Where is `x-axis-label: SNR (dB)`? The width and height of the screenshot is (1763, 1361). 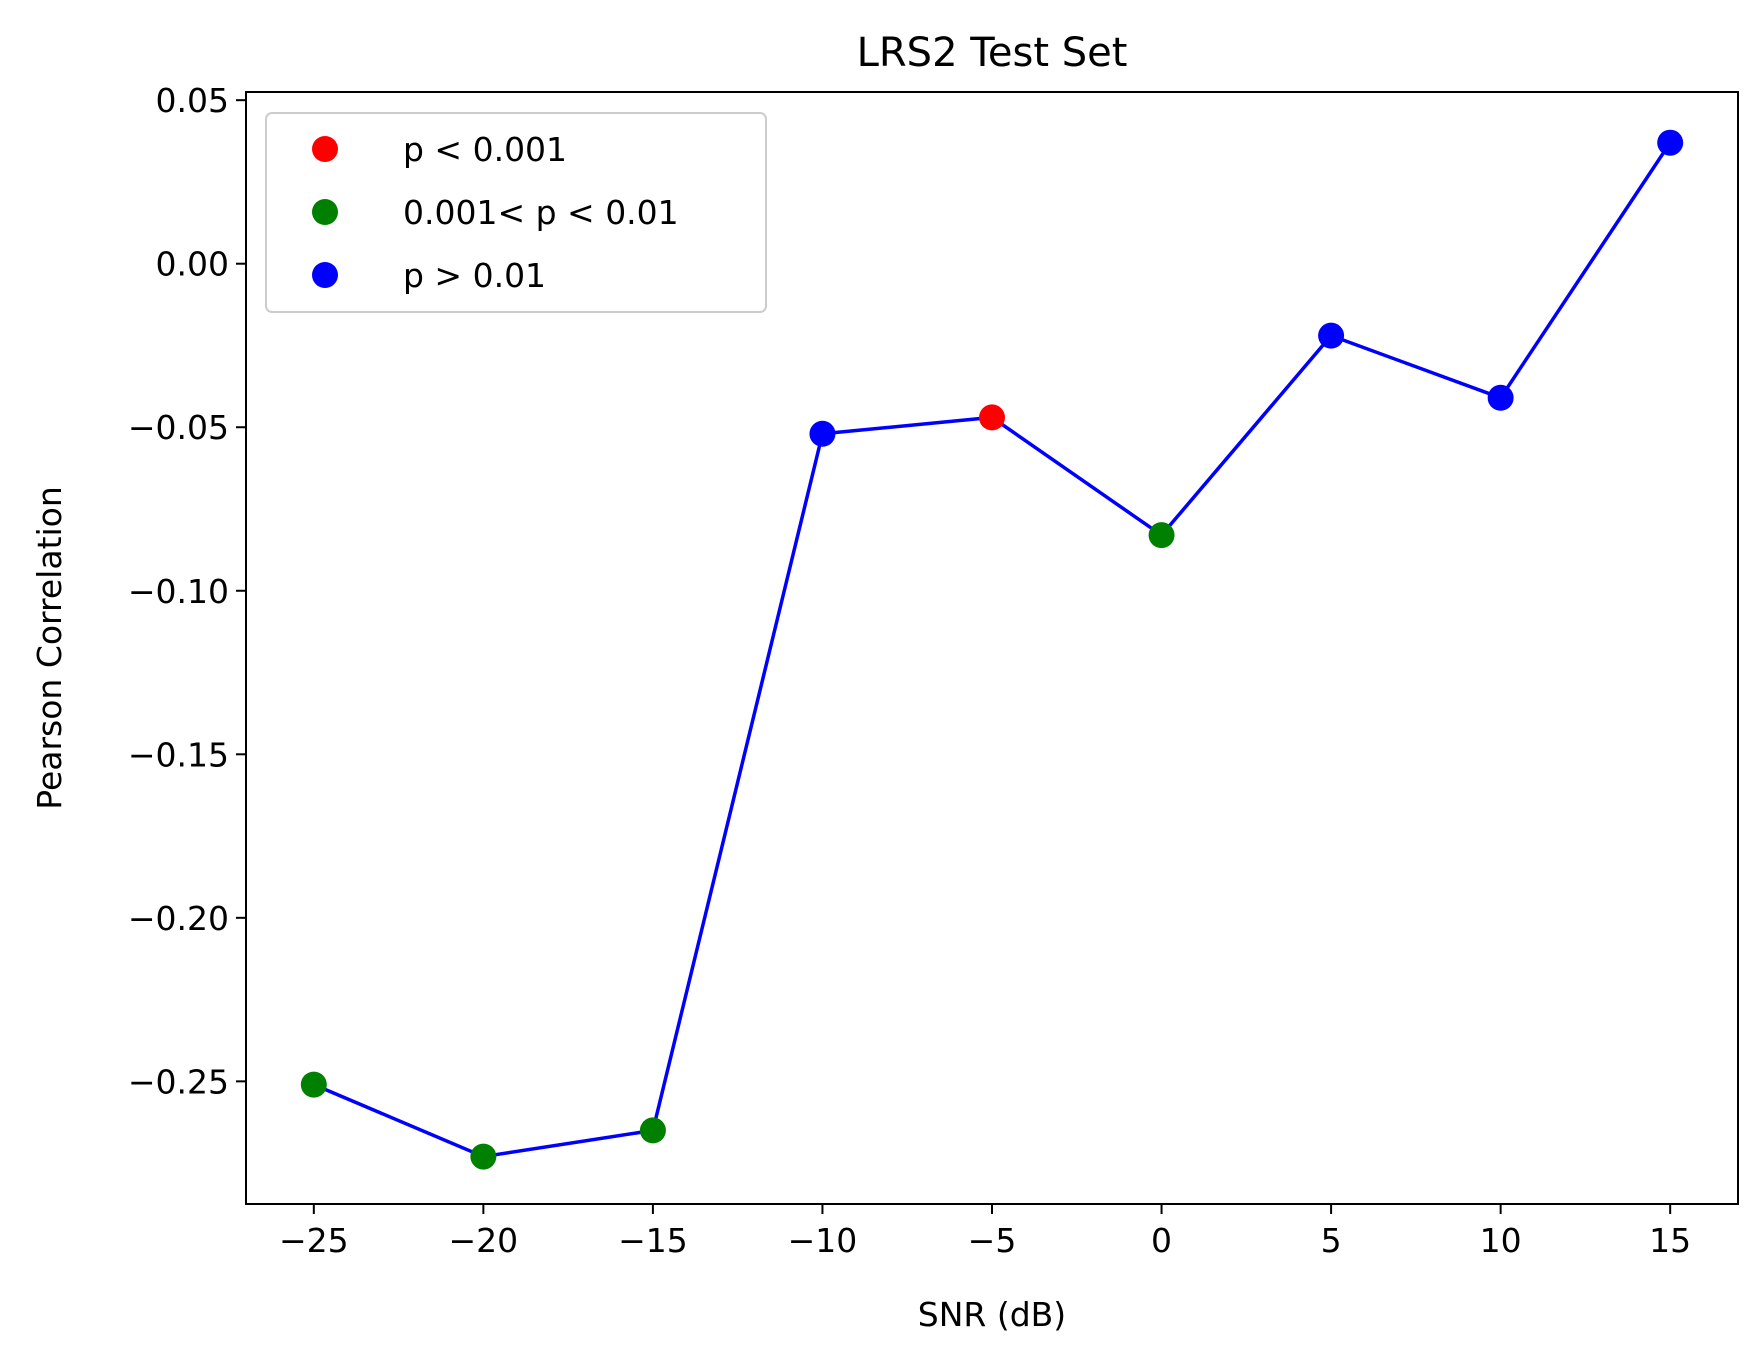
x-axis-label: SNR (dB) is located at coordinates (992, 1314).